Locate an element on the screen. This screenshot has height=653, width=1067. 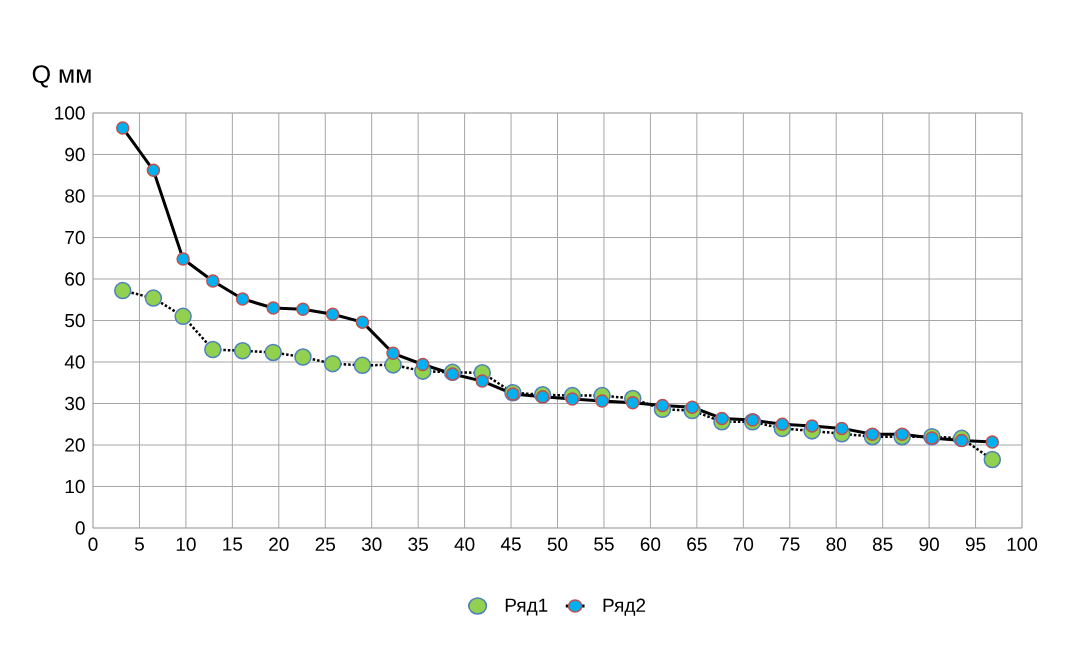
x-tick-label: 45 is located at coordinates (510, 544).